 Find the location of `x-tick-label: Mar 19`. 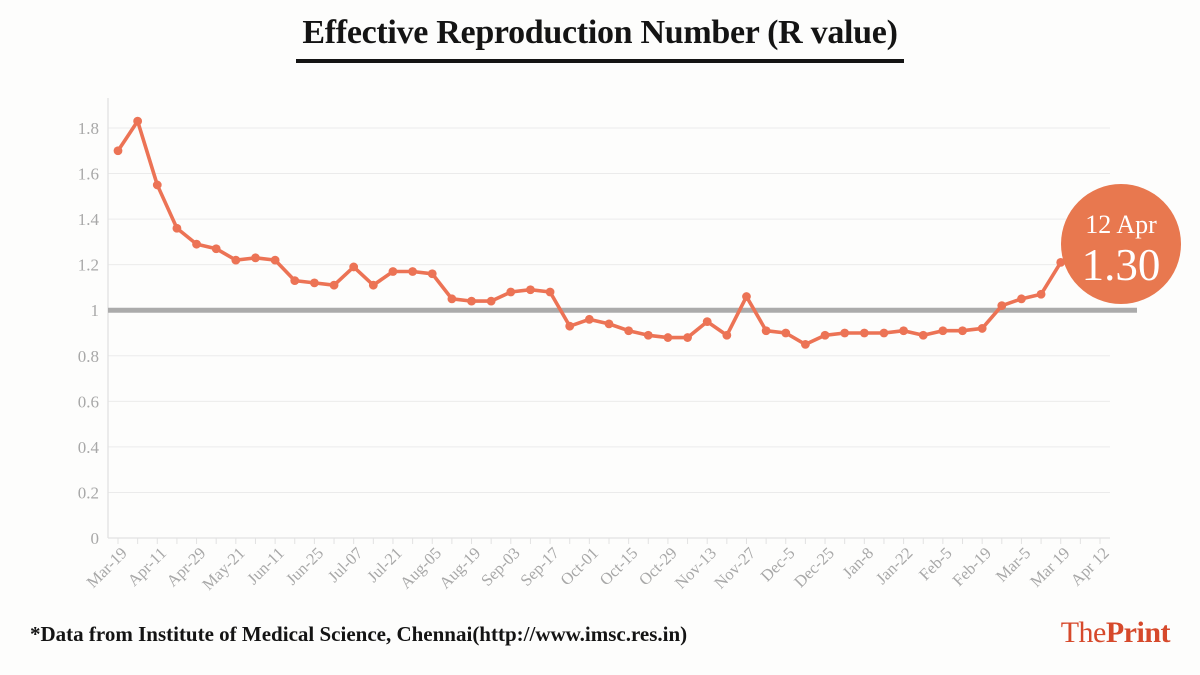

x-tick-label: Mar 19 is located at coordinates (1049, 566).